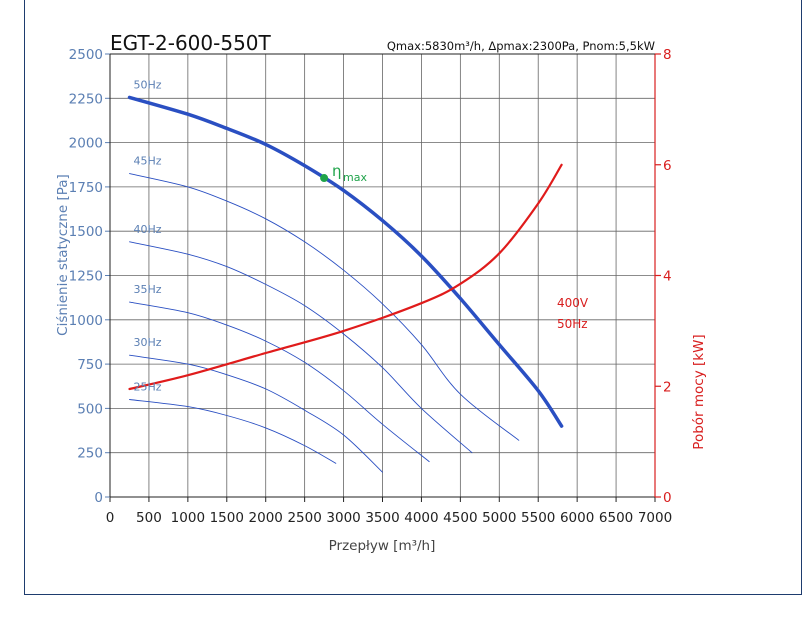 The image size is (806, 622). I want to click on y-right-tick-label: 6, so click(667, 166).